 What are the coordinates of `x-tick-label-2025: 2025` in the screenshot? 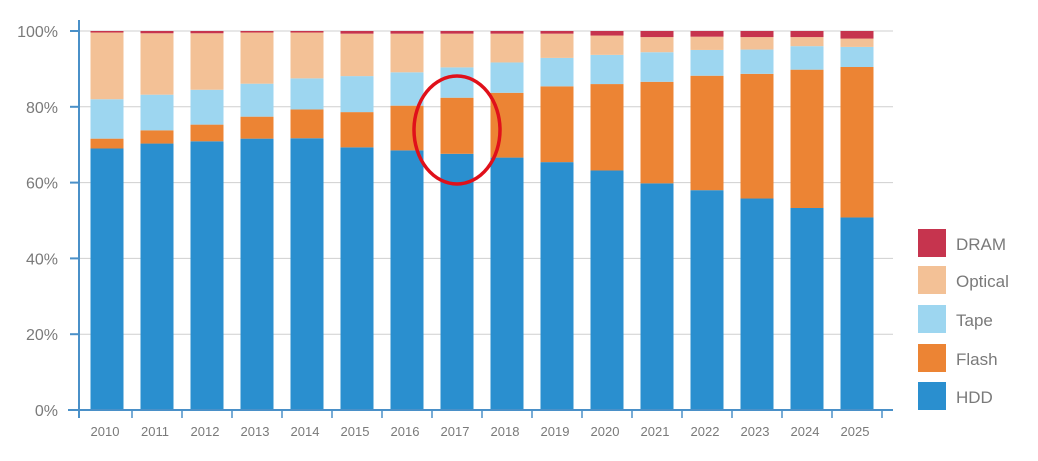 It's located at (855, 431).